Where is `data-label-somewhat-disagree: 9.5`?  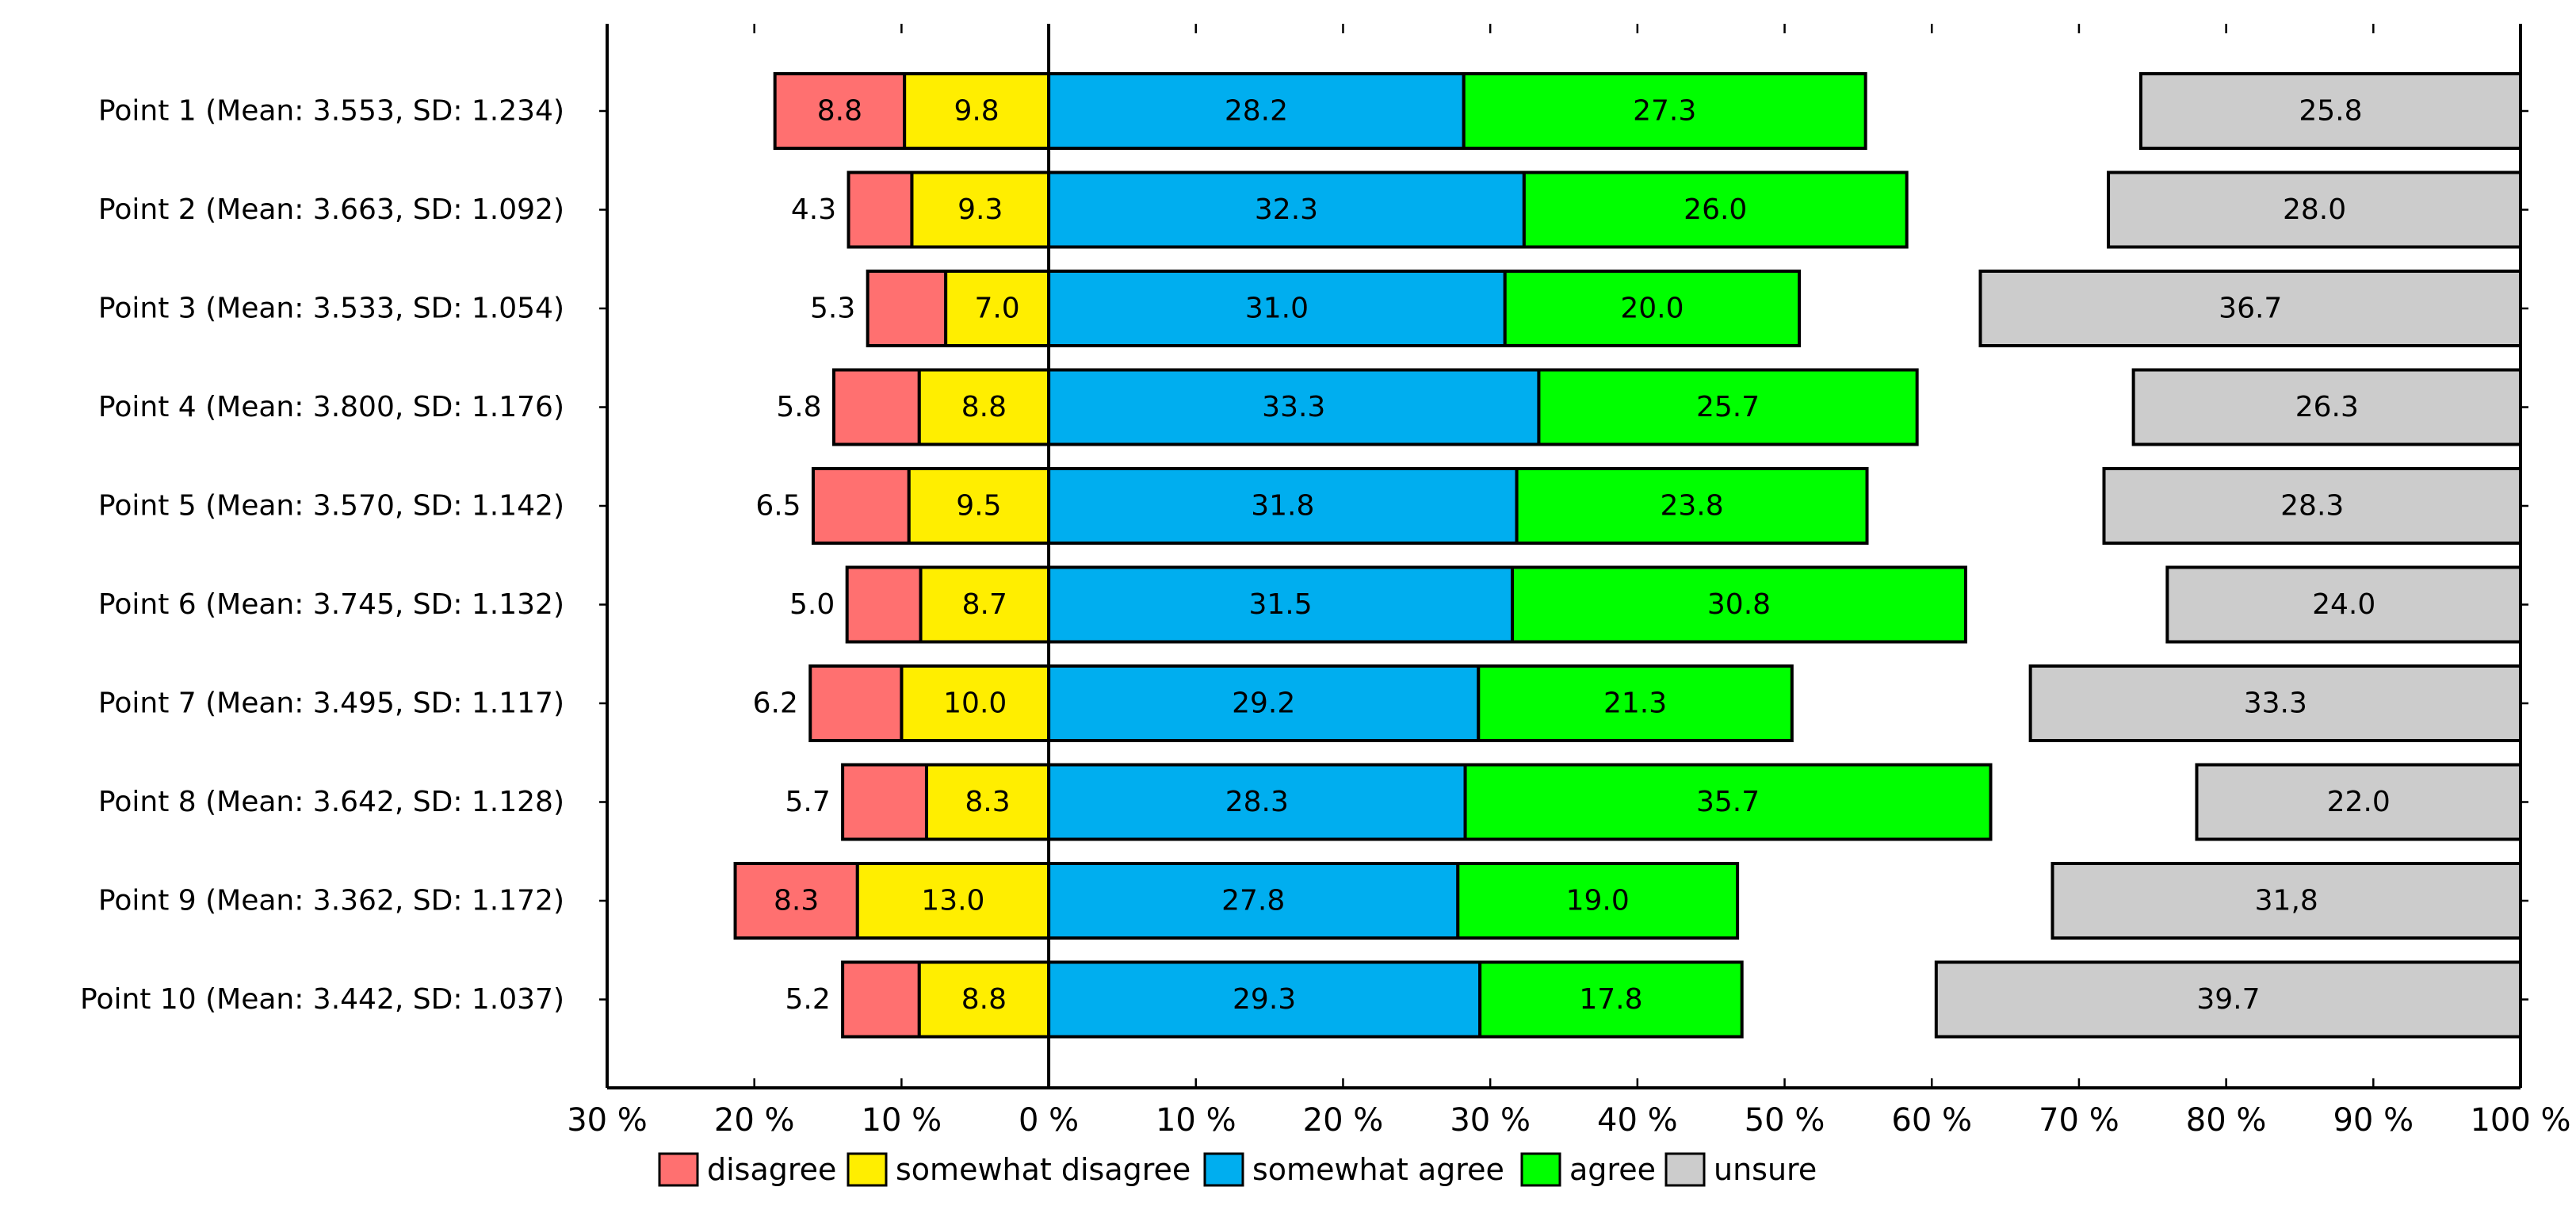 data-label-somewhat-disagree: 9.5 is located at coordinates (979, 506).